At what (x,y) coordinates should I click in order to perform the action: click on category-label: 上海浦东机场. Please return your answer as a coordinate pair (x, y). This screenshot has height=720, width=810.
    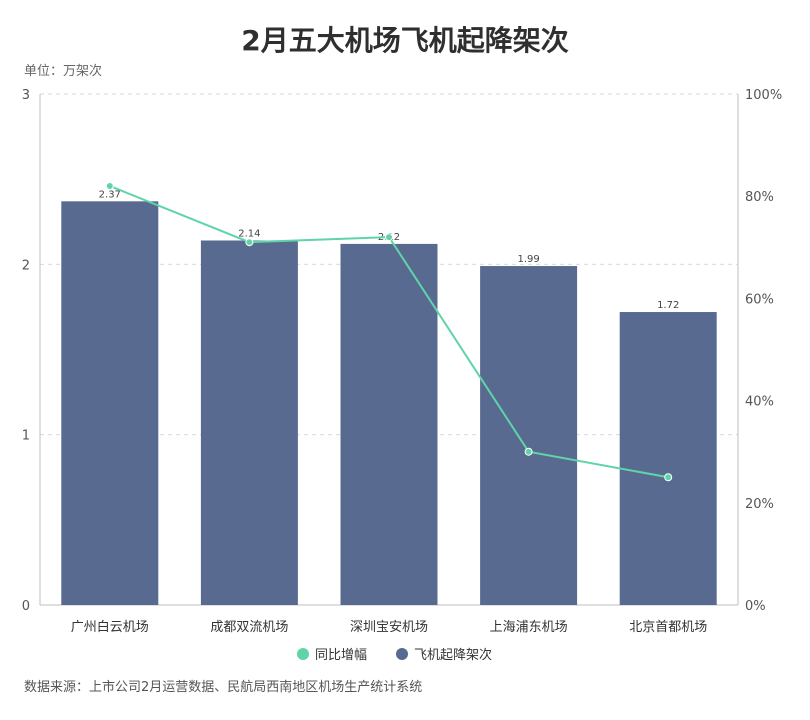
    Looking at the image, I should click on (529, 627).